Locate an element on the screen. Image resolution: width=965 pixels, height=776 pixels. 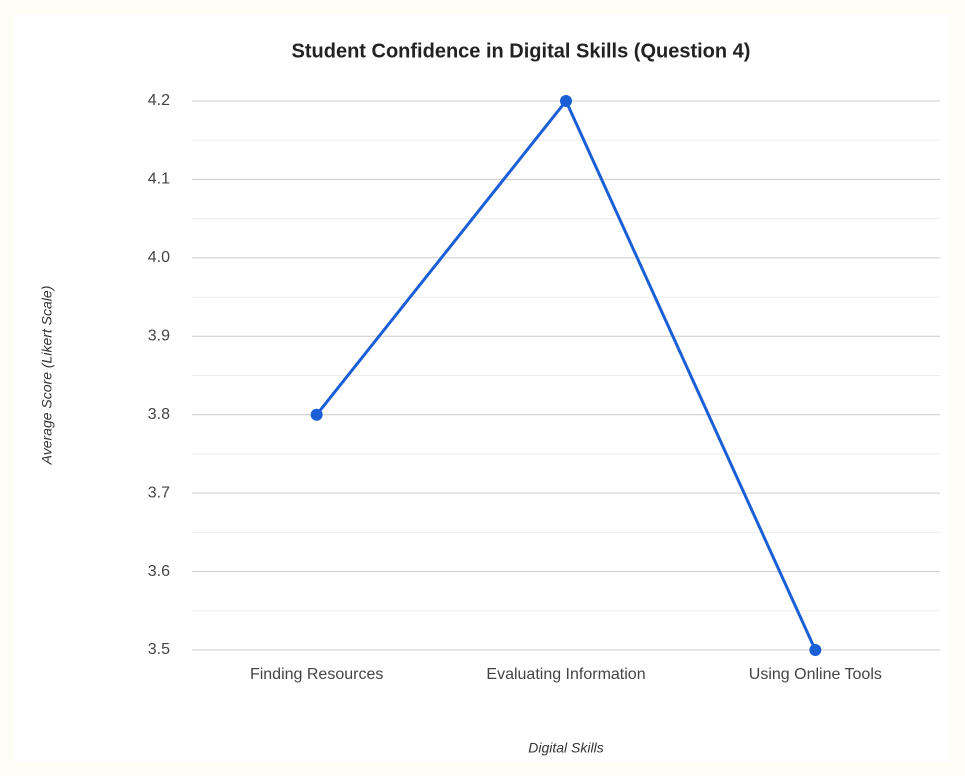
y-tick-label: 4.0 is located at coordinates (159, 257).